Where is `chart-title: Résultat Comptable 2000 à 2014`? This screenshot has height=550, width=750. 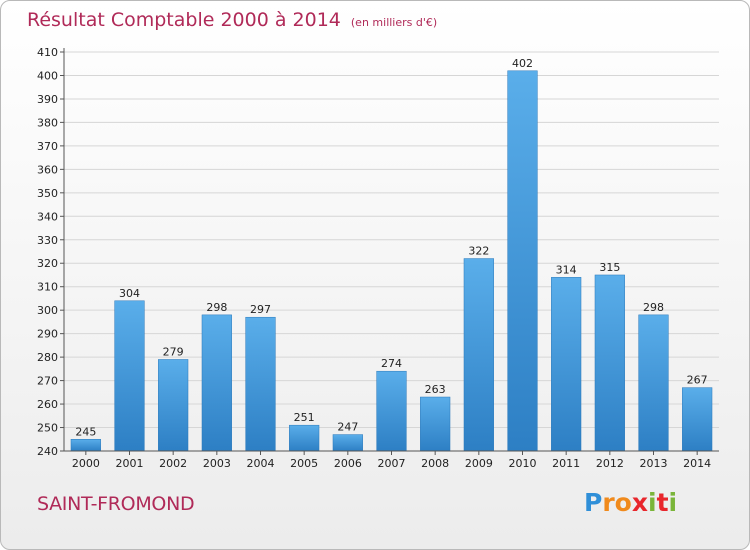 chart-title: Résultat Comptable 2000 à 2014 is located at coordinates (184, 20).